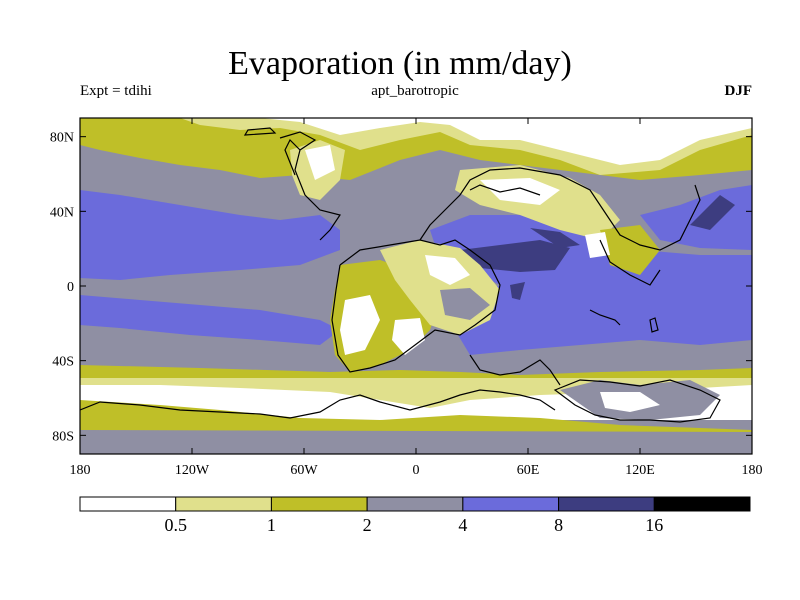 This screenshot has width=800, height=600. I want to click on lon-tick-label: 60E, so click(528, 470).